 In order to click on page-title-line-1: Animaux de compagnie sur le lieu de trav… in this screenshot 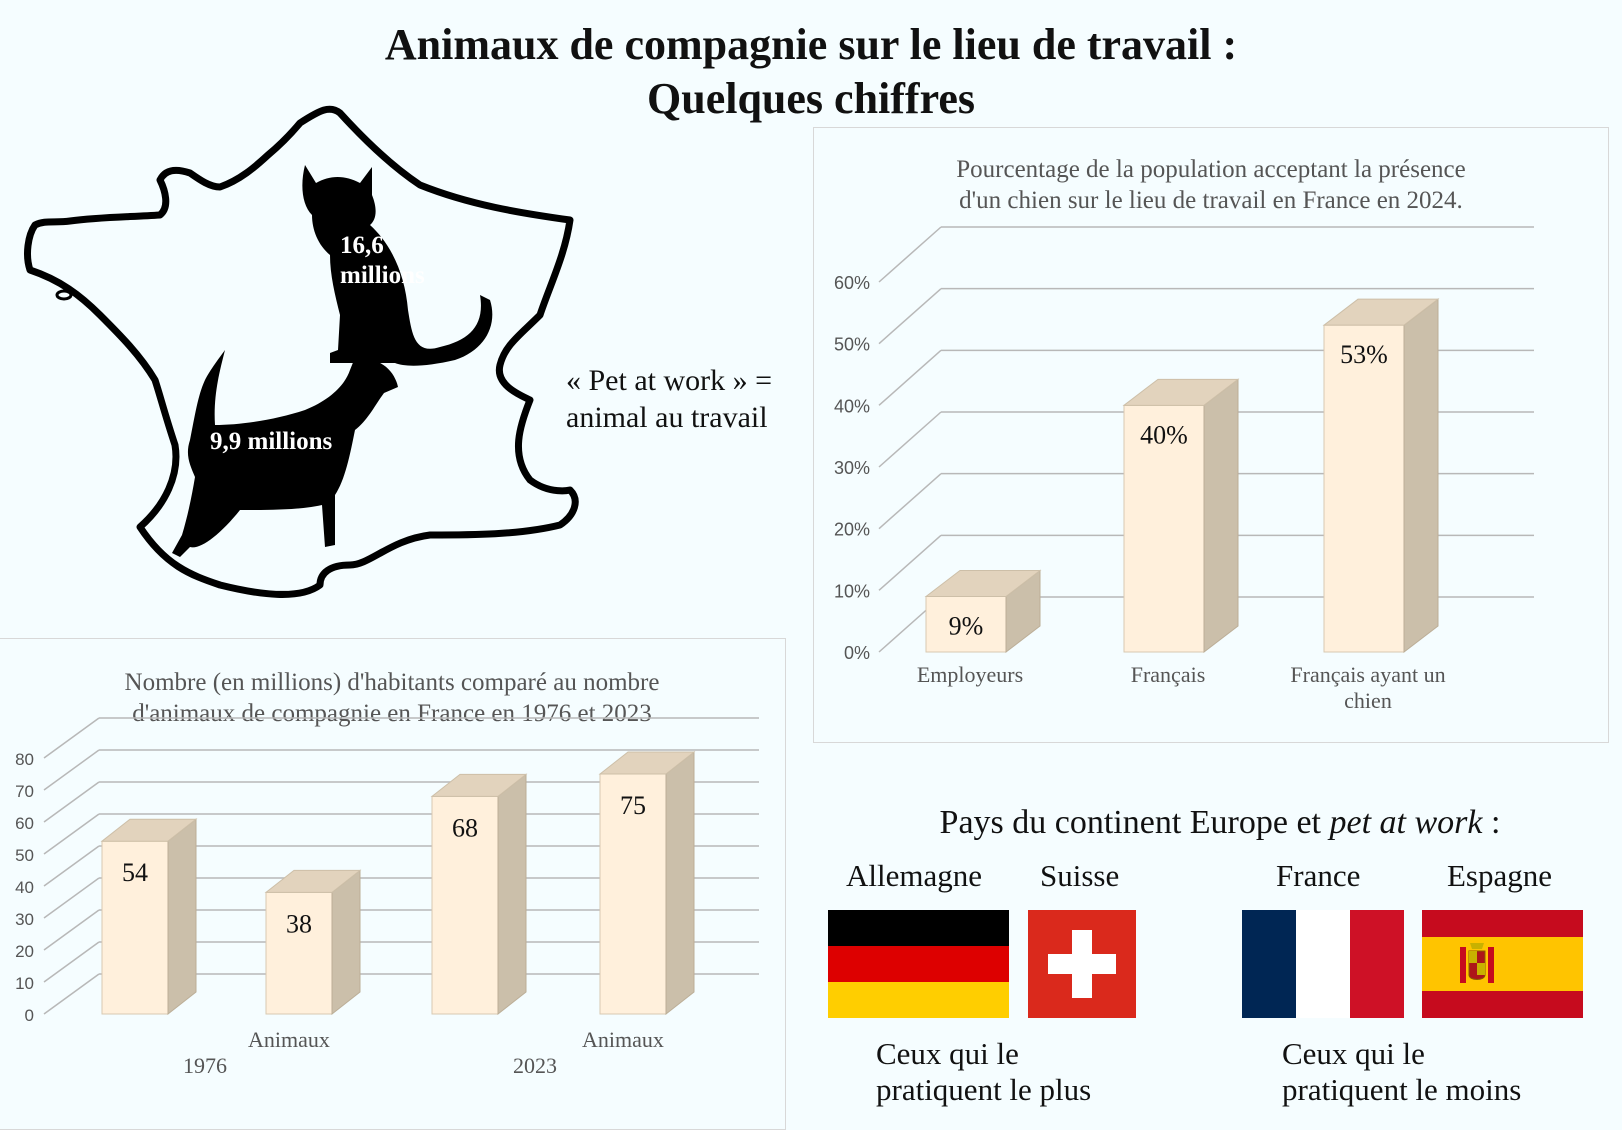, I will do `click(811, 44)`.